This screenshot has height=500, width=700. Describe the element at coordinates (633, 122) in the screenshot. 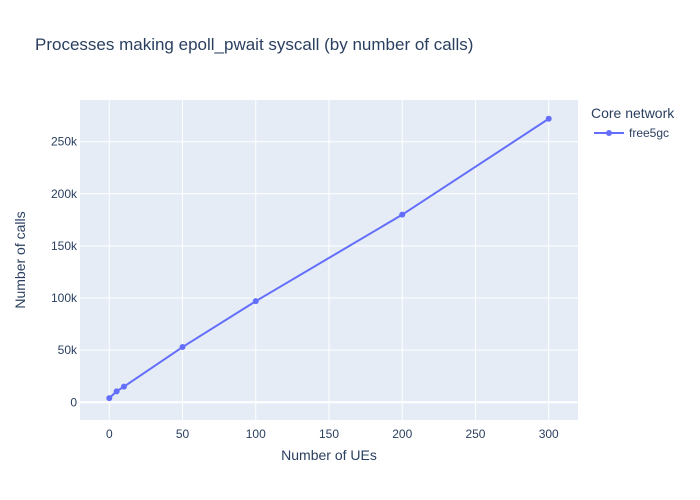

I see `legend: Core network free5gc` at that location.